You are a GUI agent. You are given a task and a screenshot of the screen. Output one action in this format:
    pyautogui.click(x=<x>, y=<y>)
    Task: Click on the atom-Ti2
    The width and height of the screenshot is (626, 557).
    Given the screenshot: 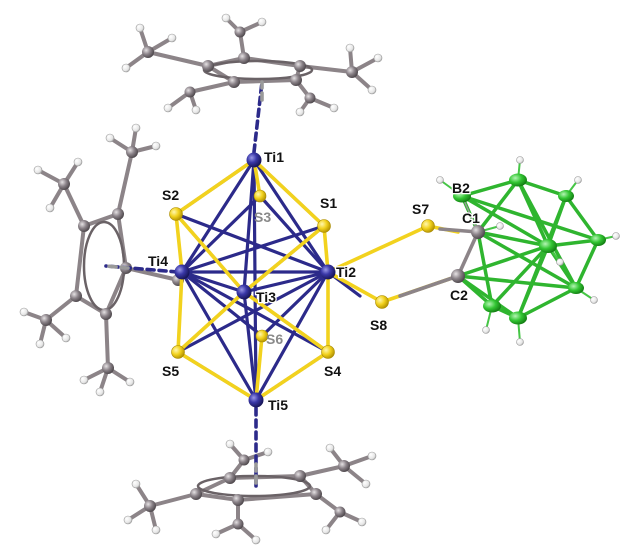 What is the action you would take?
    pyautogui.click(x=328, y=272)
    